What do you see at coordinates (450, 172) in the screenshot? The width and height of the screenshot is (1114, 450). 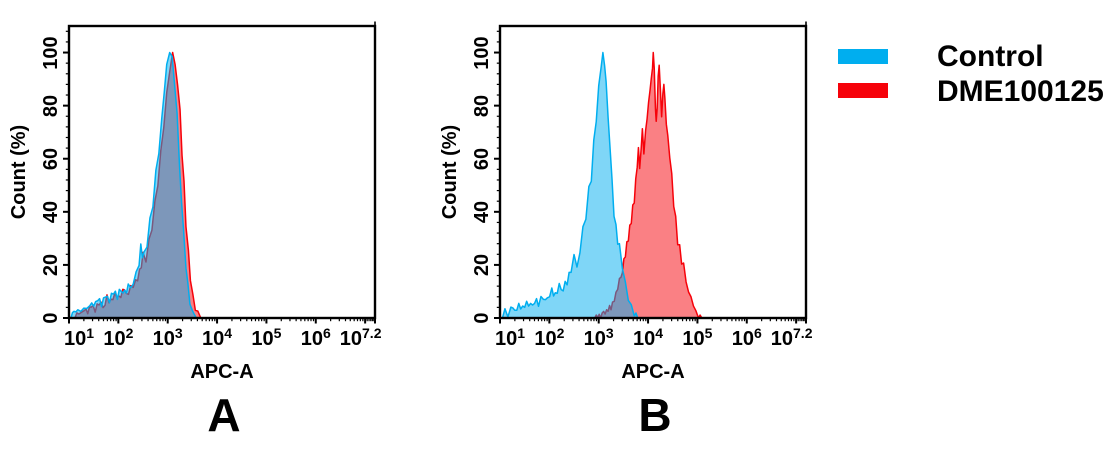 I see `panel-b-y-axis-title: Count (%)` at bounding box center [450, 172].